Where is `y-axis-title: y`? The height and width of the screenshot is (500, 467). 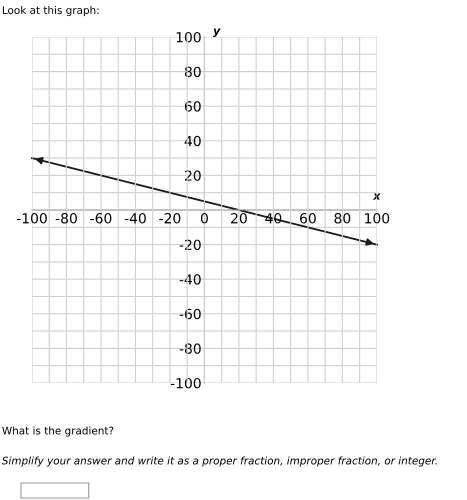
y-axis-title: y is located at coordinates (217, 32).